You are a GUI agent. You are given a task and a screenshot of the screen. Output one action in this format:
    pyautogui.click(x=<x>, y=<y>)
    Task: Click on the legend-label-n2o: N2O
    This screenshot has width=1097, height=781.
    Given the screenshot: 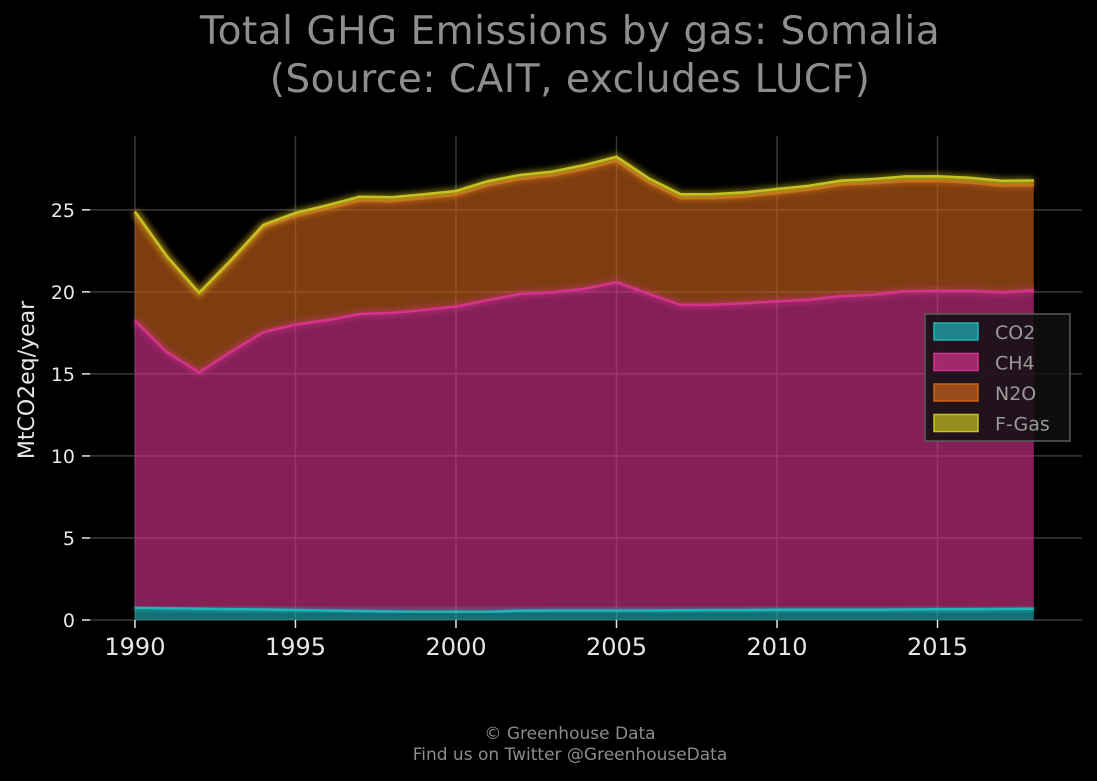 What is the action you would take?
    pyautogui.click(x=1015, y=394)
    